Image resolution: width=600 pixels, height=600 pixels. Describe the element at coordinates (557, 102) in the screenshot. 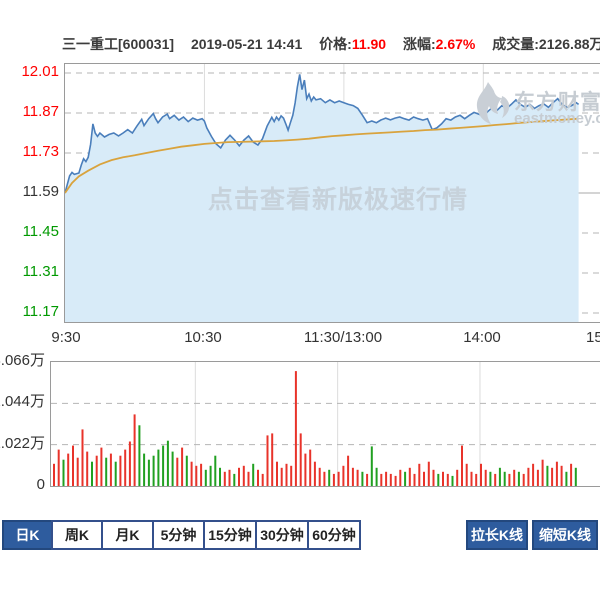

I see `brand-watermark-cn: 东方财富网` at that location.